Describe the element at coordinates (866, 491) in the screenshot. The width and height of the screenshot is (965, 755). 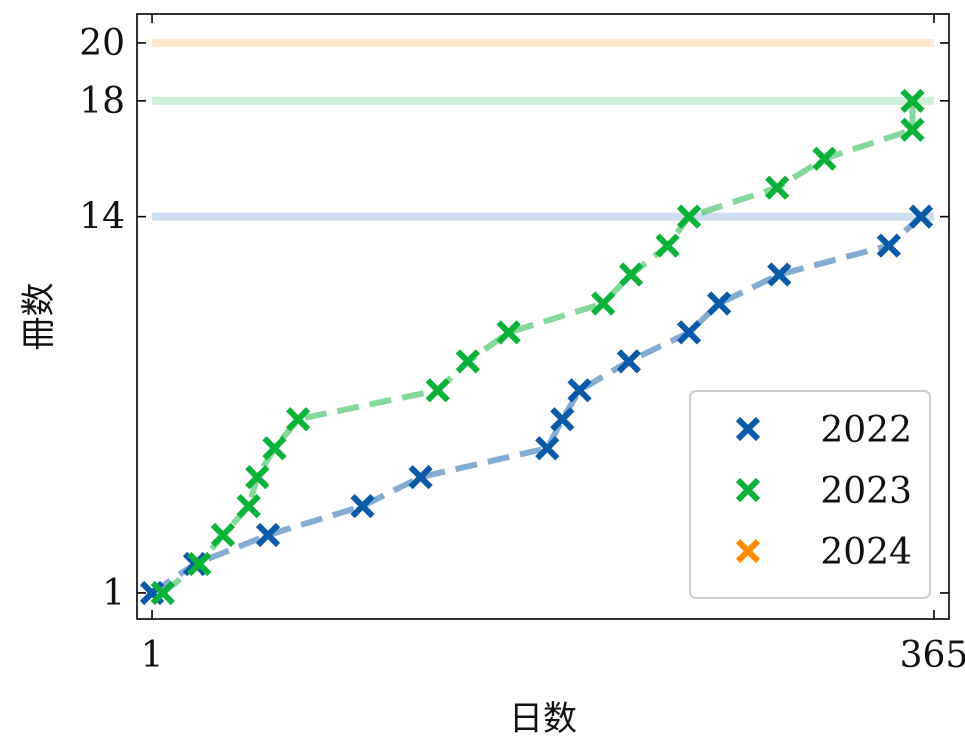
I see `legend-label-2023: 2023` at that location.